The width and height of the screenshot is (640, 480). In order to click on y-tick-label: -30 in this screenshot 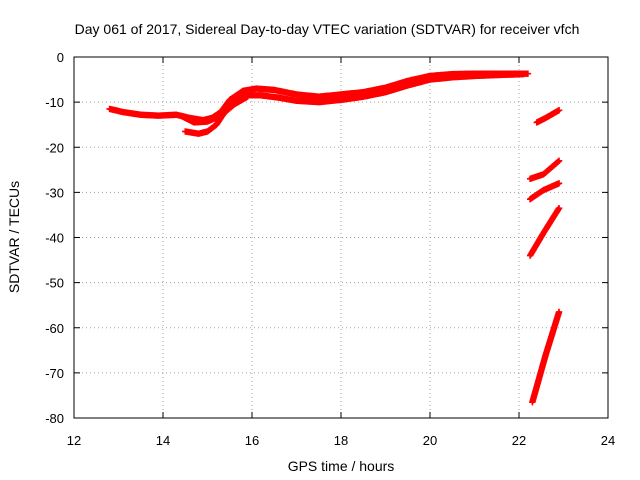, I will do `click(54, 192)`.